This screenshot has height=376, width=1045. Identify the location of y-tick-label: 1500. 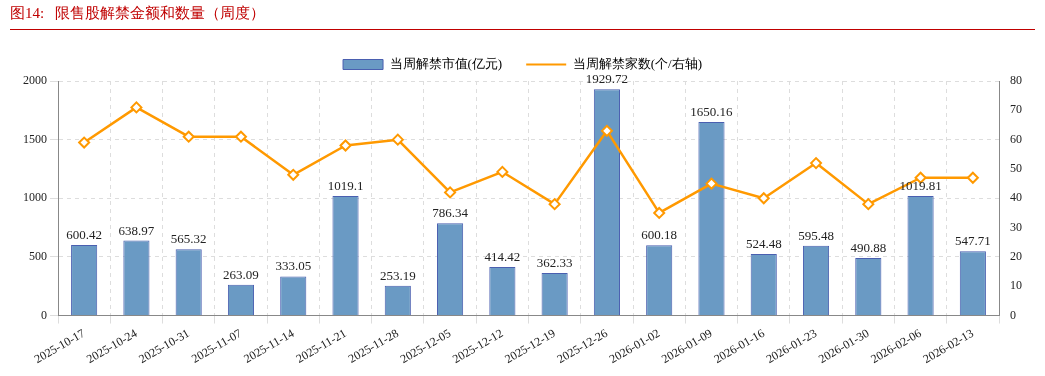
(35, 138).